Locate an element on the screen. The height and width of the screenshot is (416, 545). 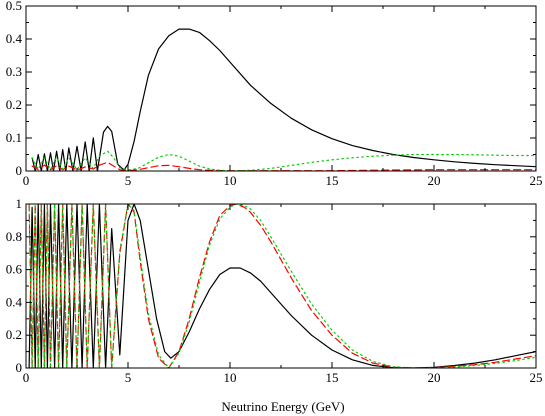
y-tick-label: 1 is located at coordinates (19, 203).